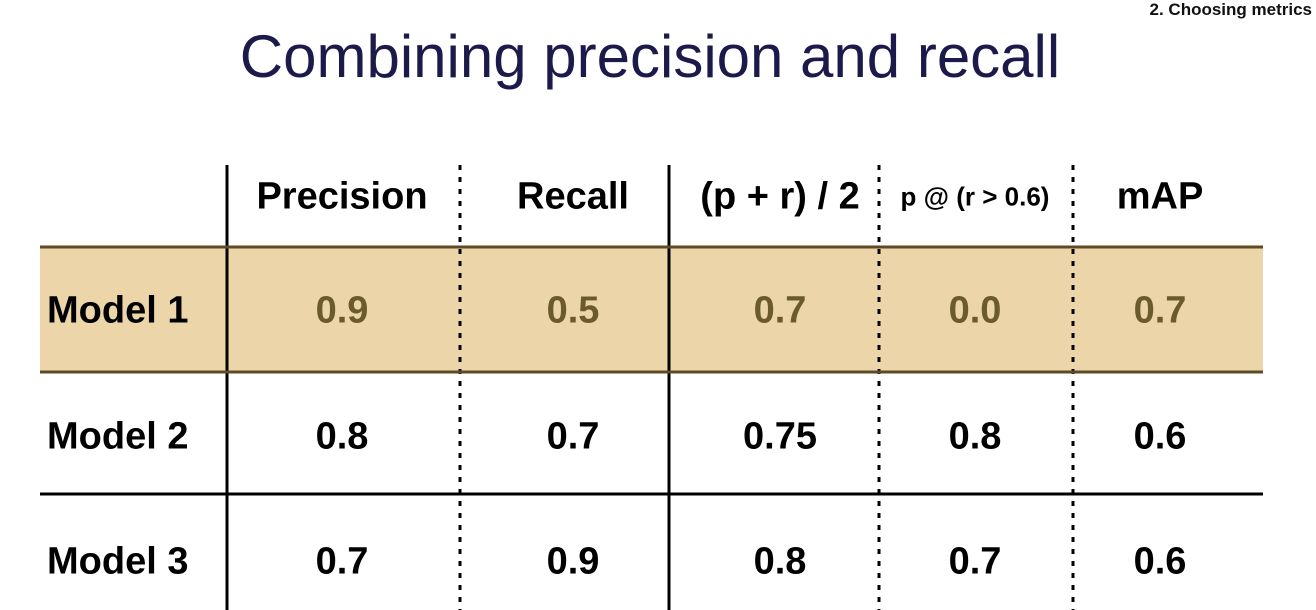  I want to click on column-header: Recall, so click(573, 196).